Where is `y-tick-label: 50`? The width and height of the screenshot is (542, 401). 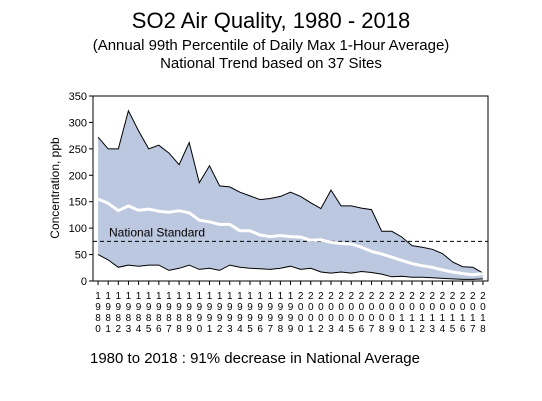
y-tick-label: 50 is located at coordinates (81, 256).